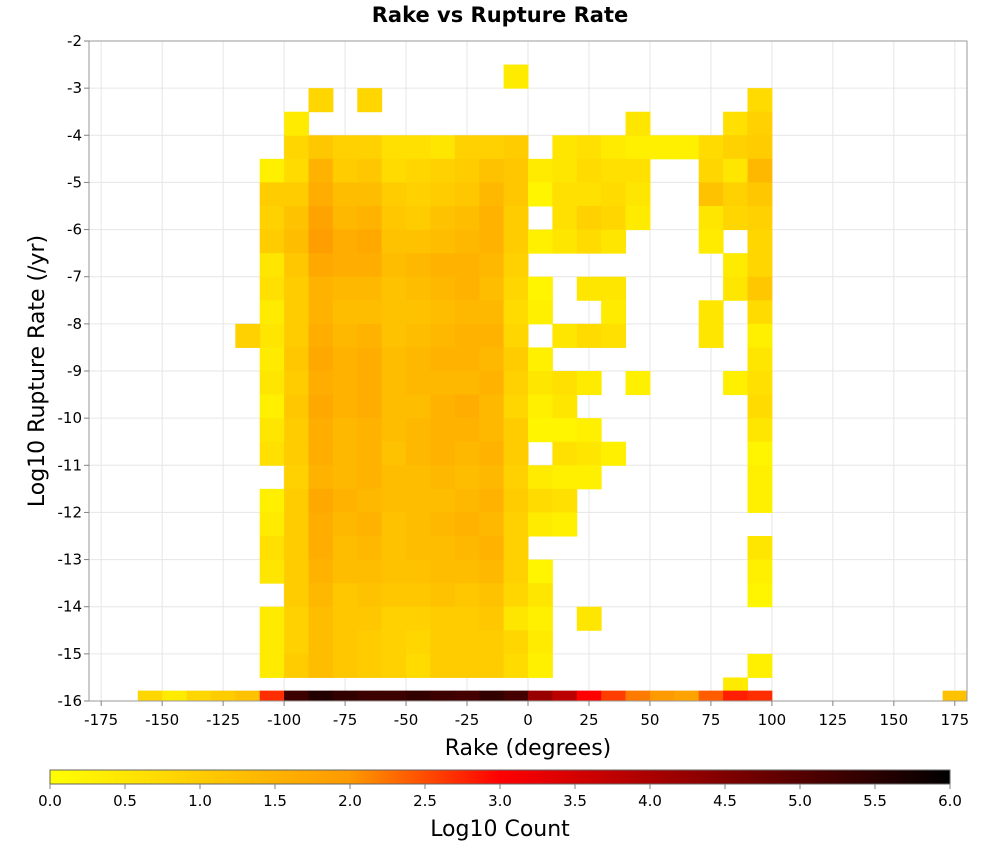  I want to click on y-axis-ticks: -2 -3 -4 -5 -6 -7 -8 -9 -10 -11 -12 -13 -14 -15 -16, so click(73, 371).